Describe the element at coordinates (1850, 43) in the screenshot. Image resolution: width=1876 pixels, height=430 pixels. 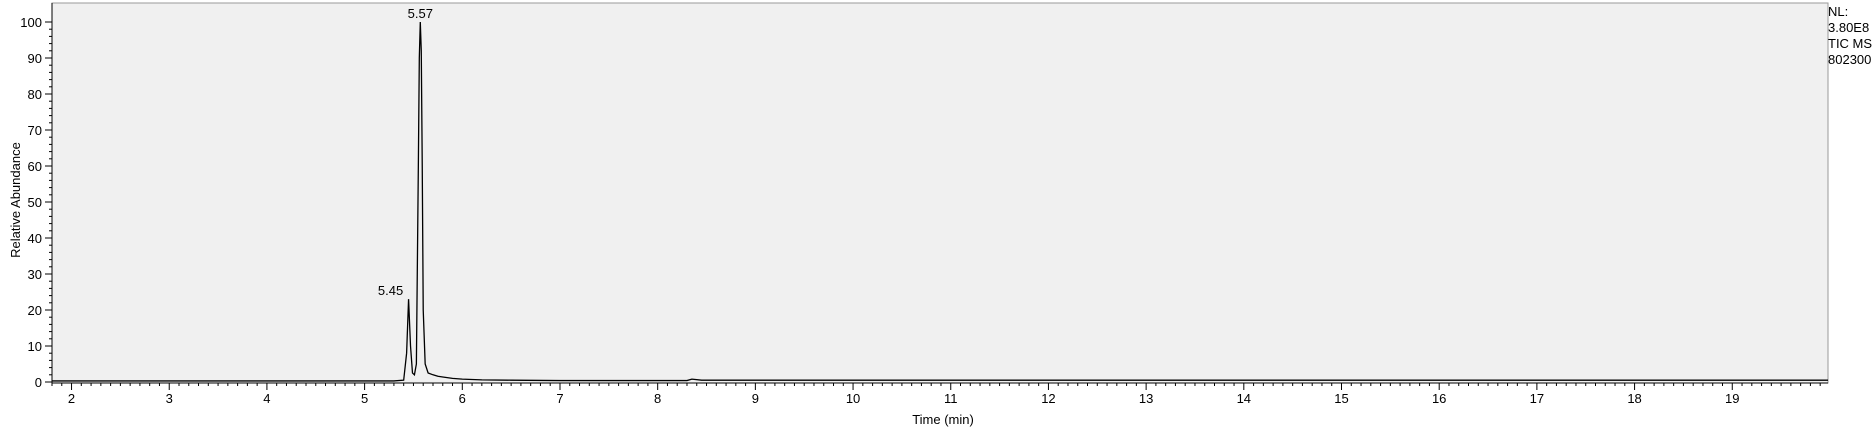
I see `scan-filter: TIC MS` at that location.